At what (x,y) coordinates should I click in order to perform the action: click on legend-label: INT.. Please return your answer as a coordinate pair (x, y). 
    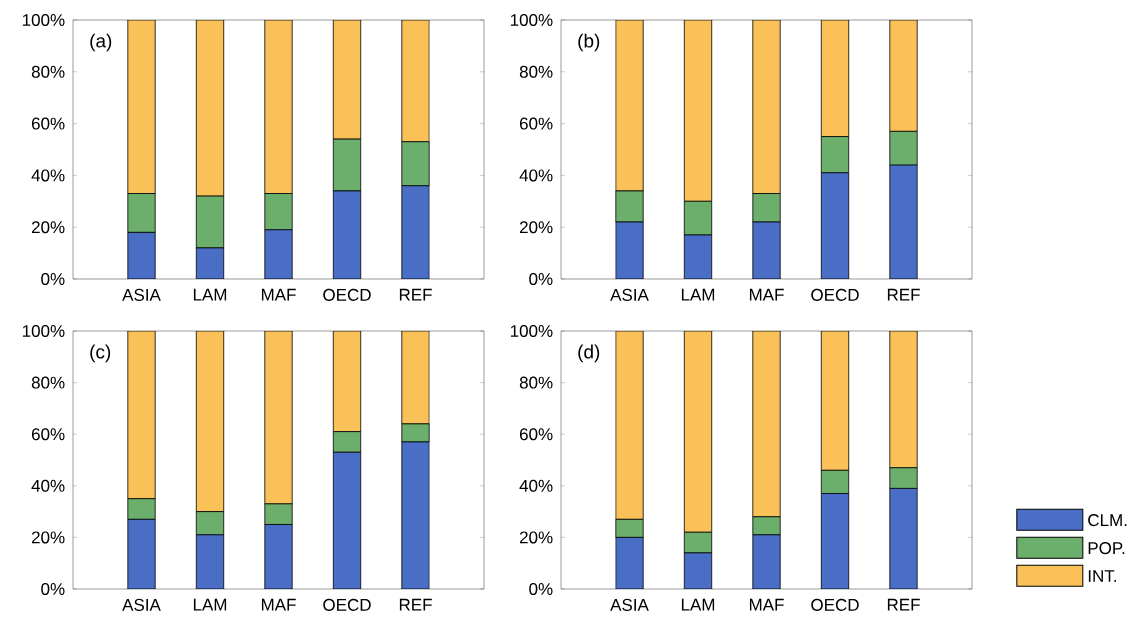
    Looking at the image, I should click on (1102, 576).